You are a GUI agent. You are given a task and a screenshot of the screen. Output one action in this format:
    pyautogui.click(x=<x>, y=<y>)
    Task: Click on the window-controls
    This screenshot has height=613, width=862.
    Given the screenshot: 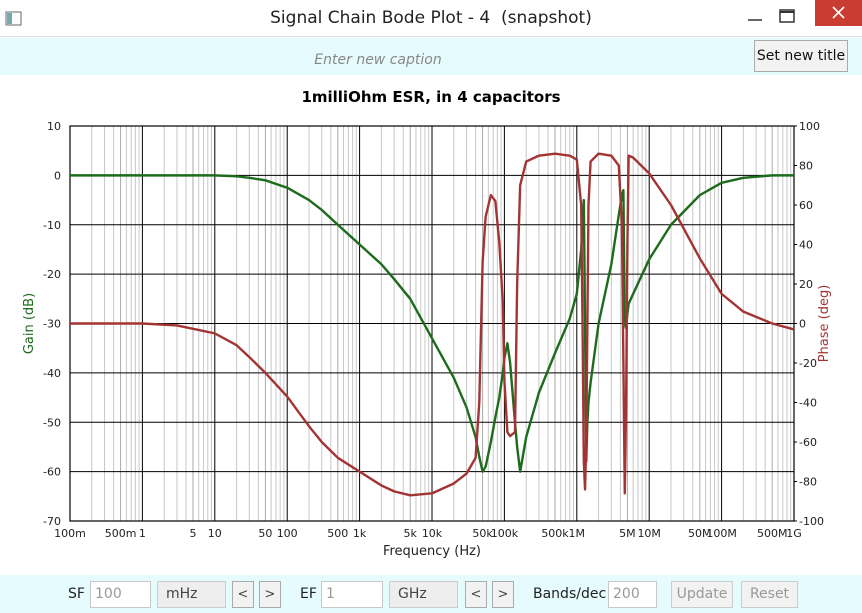 What is the action you would take?
    pyautogui.click(x=801, y=18)
    